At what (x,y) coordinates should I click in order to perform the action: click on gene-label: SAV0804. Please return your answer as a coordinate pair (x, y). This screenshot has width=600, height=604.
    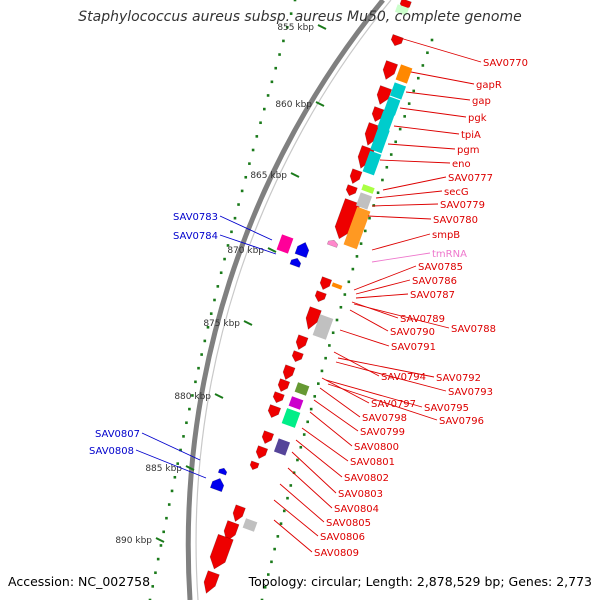
    Looking at the image, I should click on (356, 509).